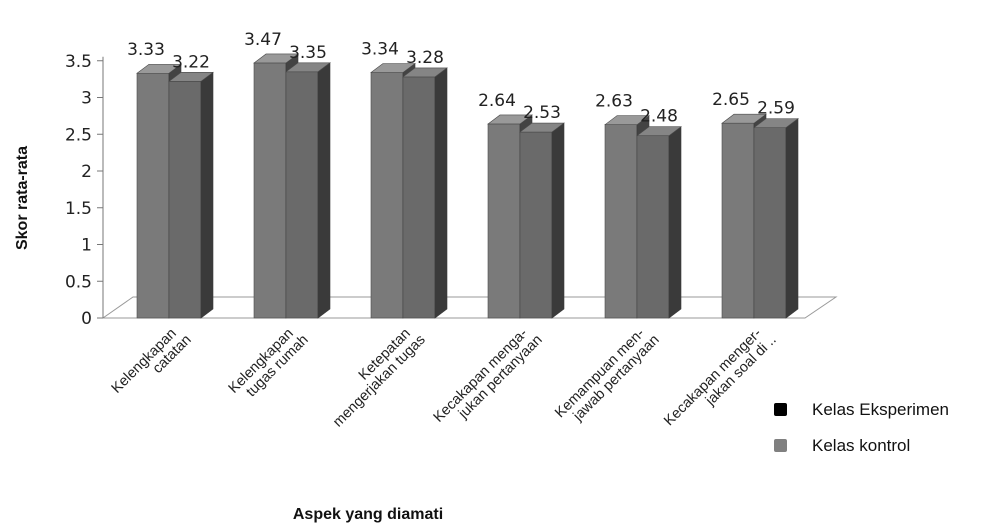 The width and height of the screenshot is (982, 527). I want to click on data-label: 3.34, so click(380, 50).